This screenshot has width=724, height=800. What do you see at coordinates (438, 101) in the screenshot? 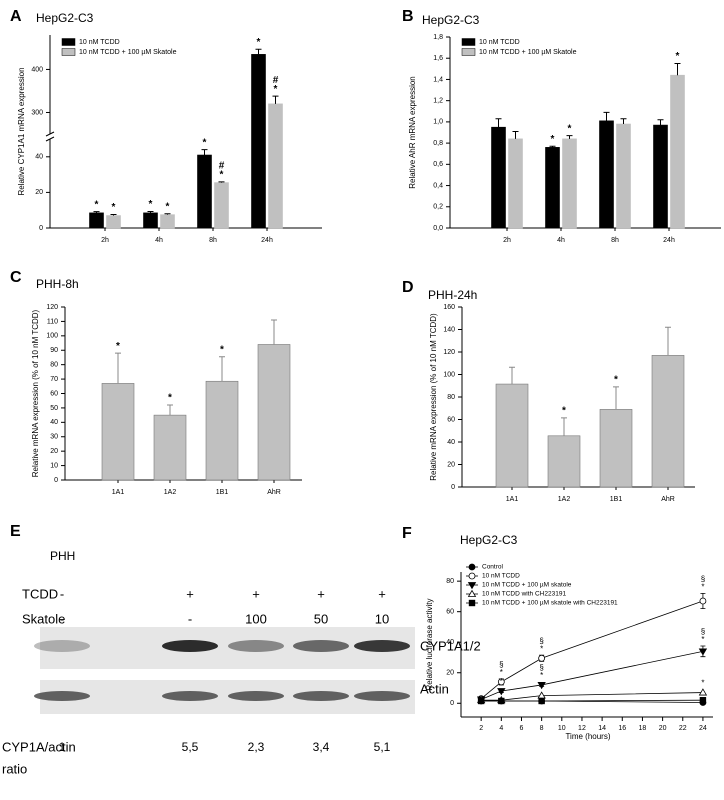
I see `y-tick-label: 1,2` at bounding box center [438, 101].